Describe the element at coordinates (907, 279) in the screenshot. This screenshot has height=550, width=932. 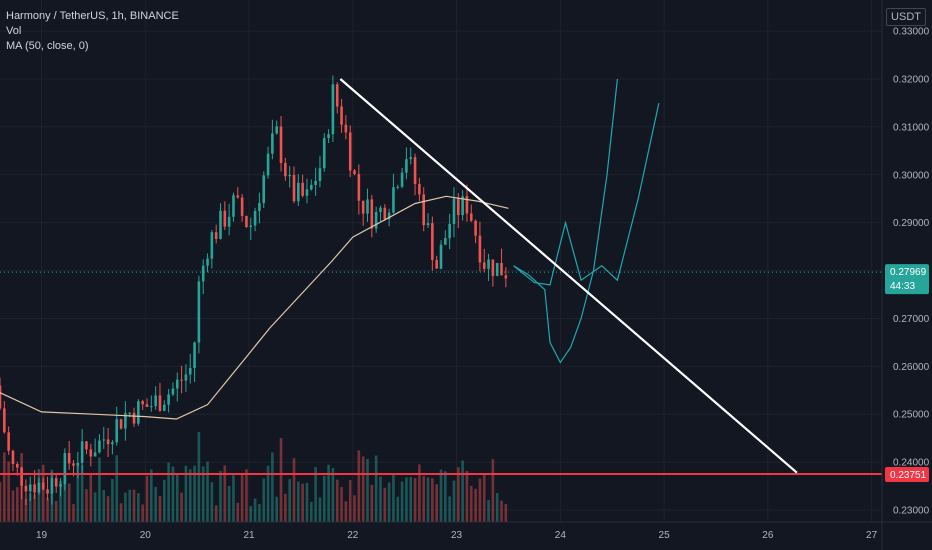
I see `current-price-badge: 0.27969 44:33` at that location.